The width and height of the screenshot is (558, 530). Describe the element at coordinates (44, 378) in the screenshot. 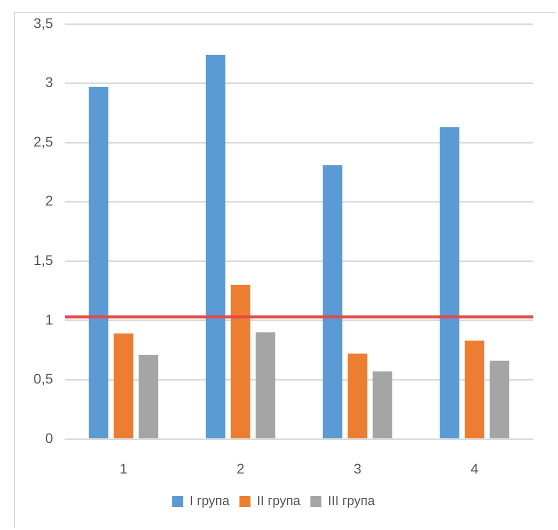

I see `y-tick-label: 0,5` at that location.